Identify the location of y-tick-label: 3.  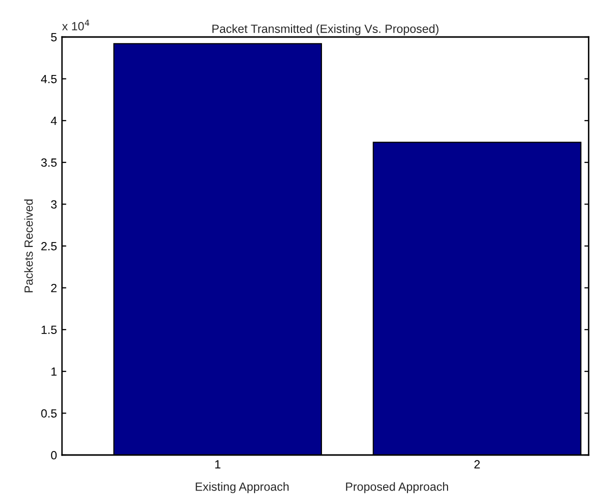
(54, 204).